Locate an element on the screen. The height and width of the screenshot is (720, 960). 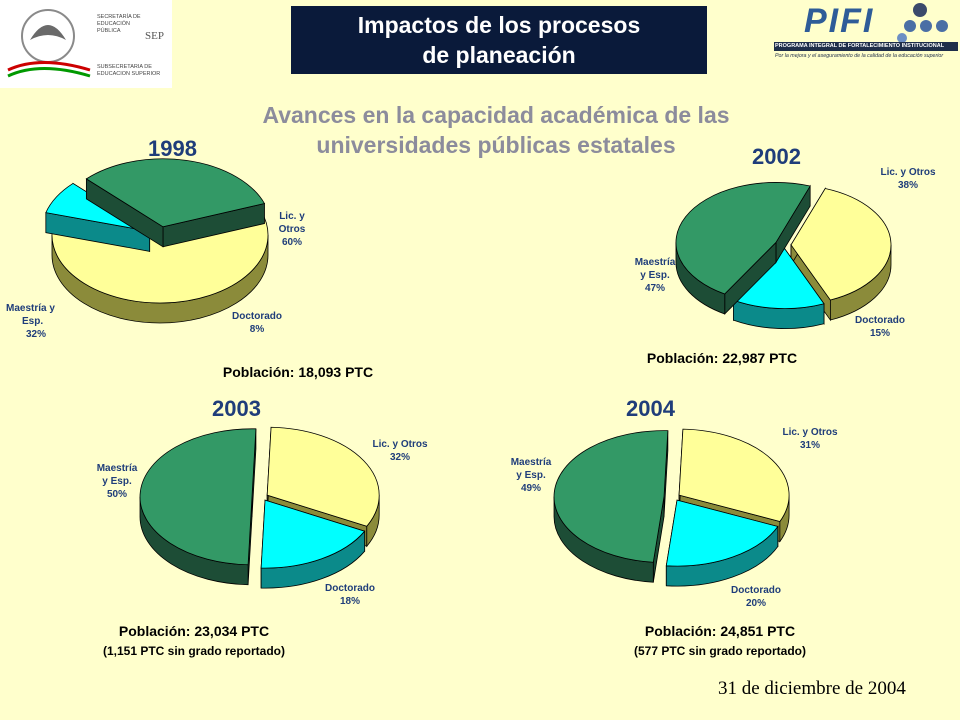
slice-top-doc-2004 is located at coordinates (722, 533).